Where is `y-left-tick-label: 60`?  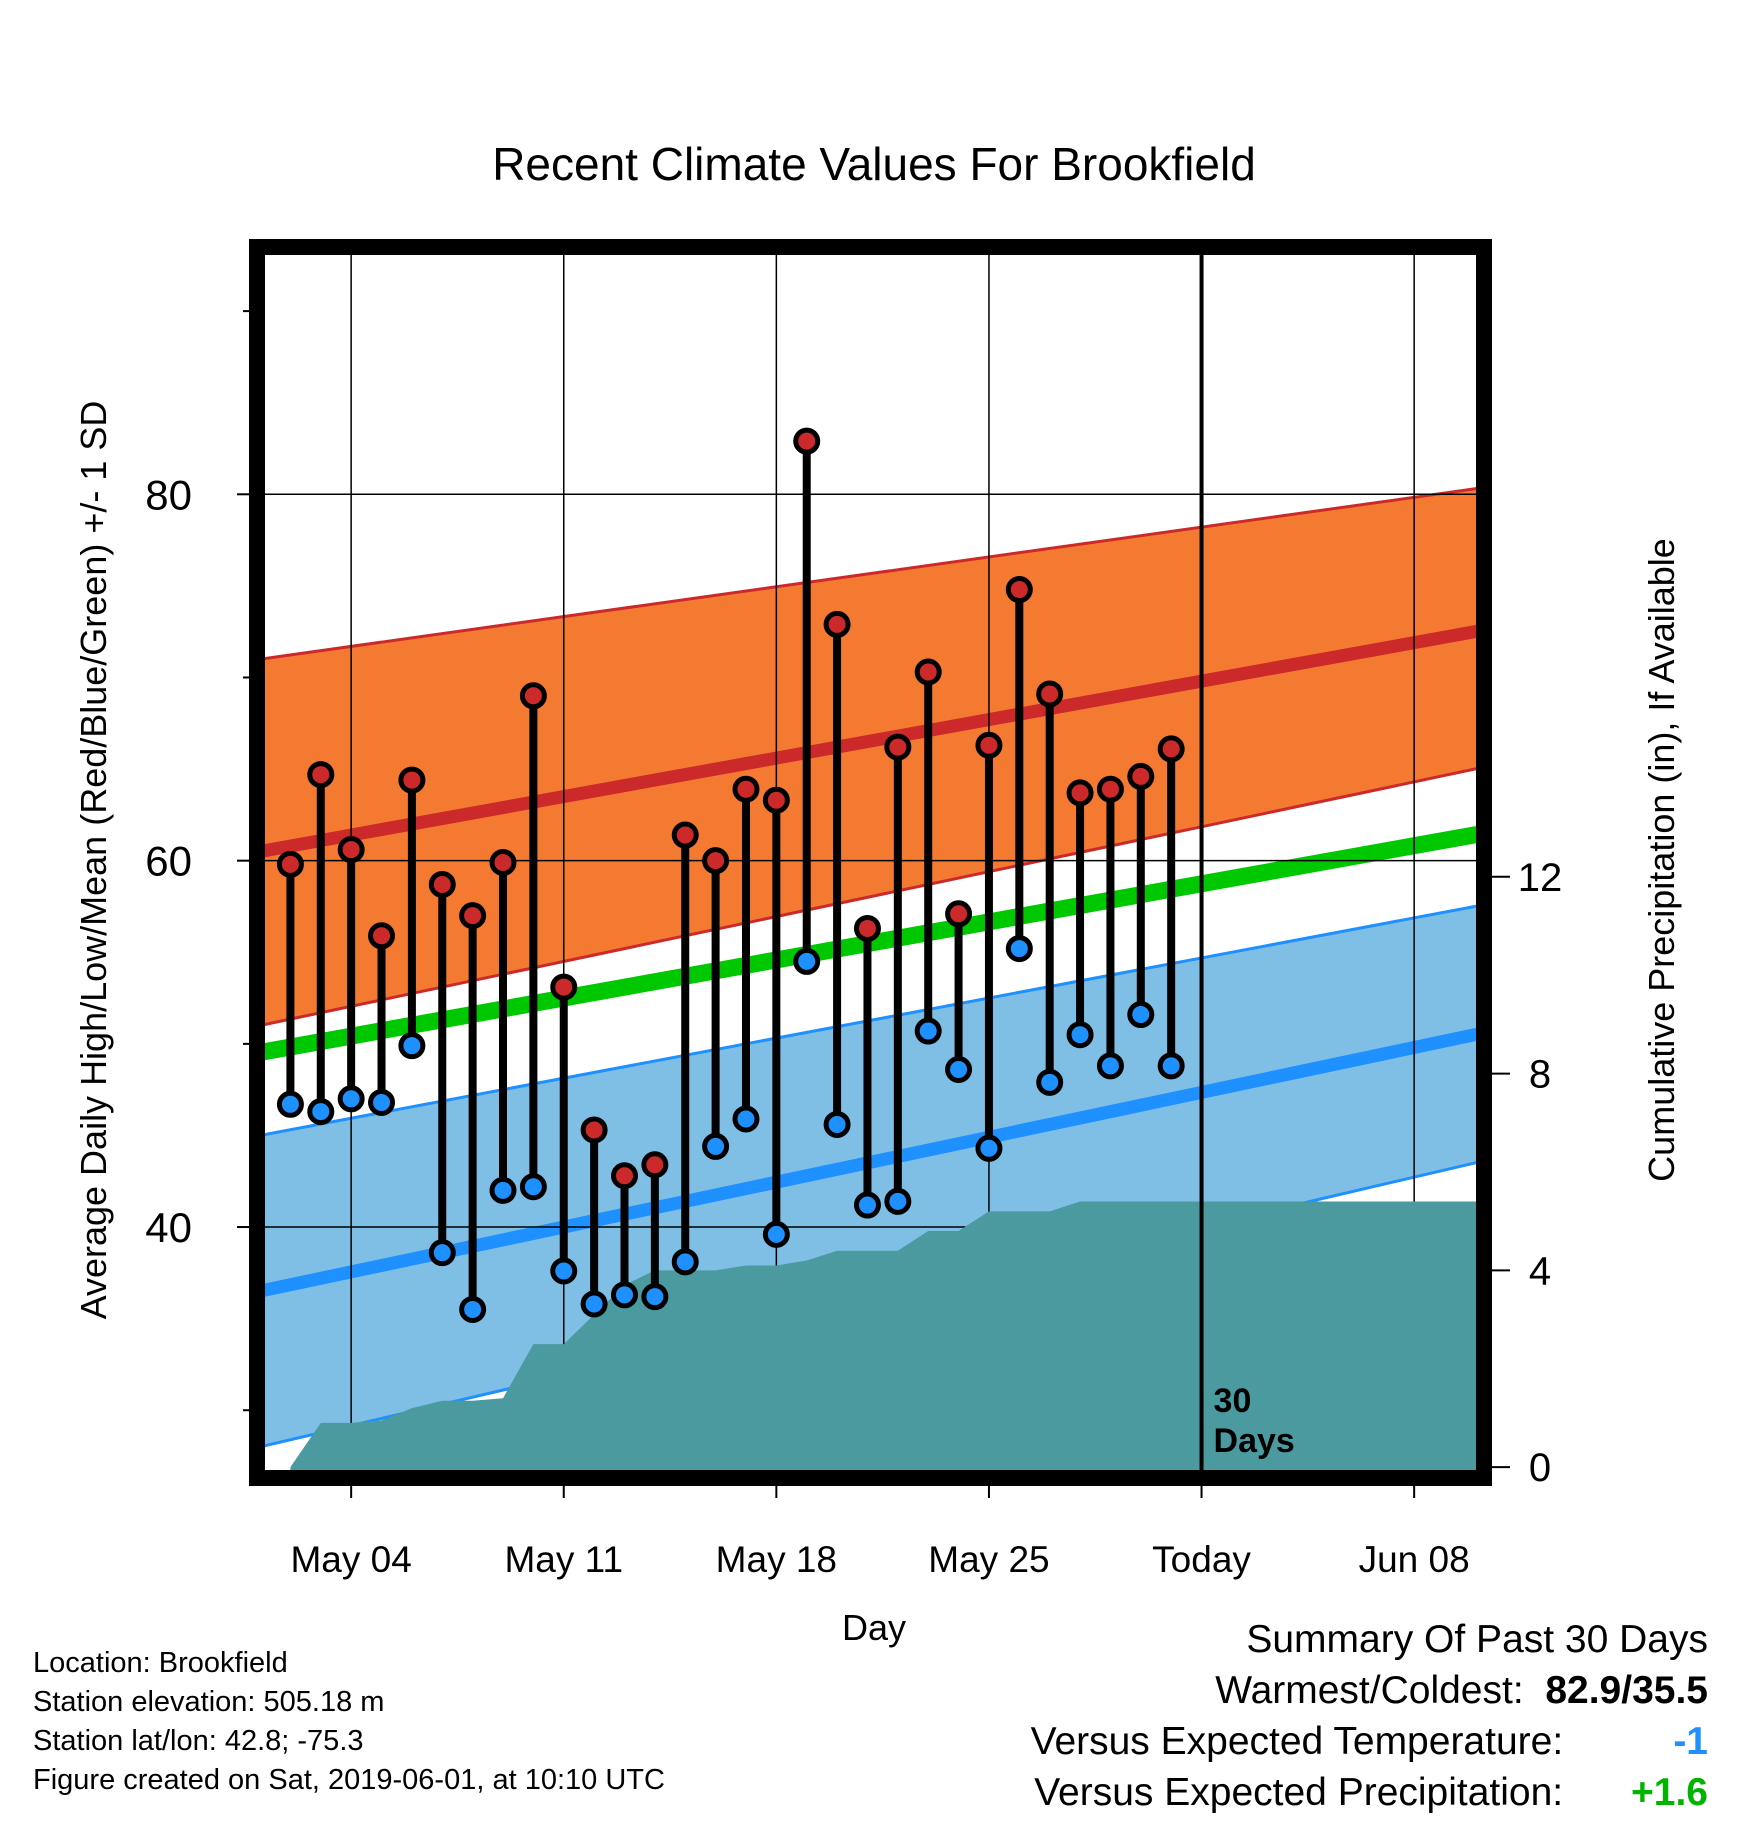
y-left-tick-label: 60 is located at coordinates (168, 861).